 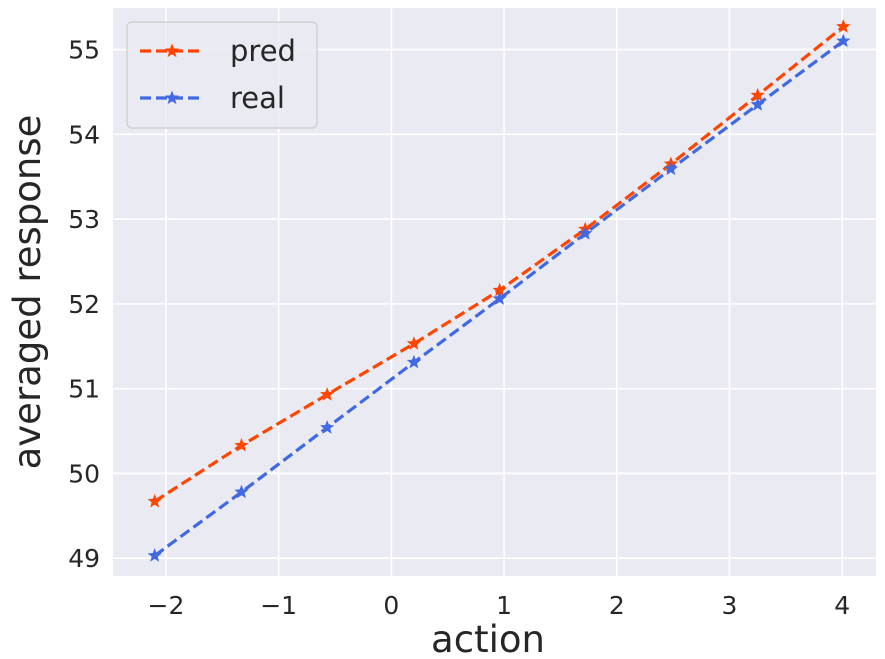 What do you see at coordinates (488, 638) in the screenshot?
I see `x-axis-label: action` at bounding box center [488, 638].